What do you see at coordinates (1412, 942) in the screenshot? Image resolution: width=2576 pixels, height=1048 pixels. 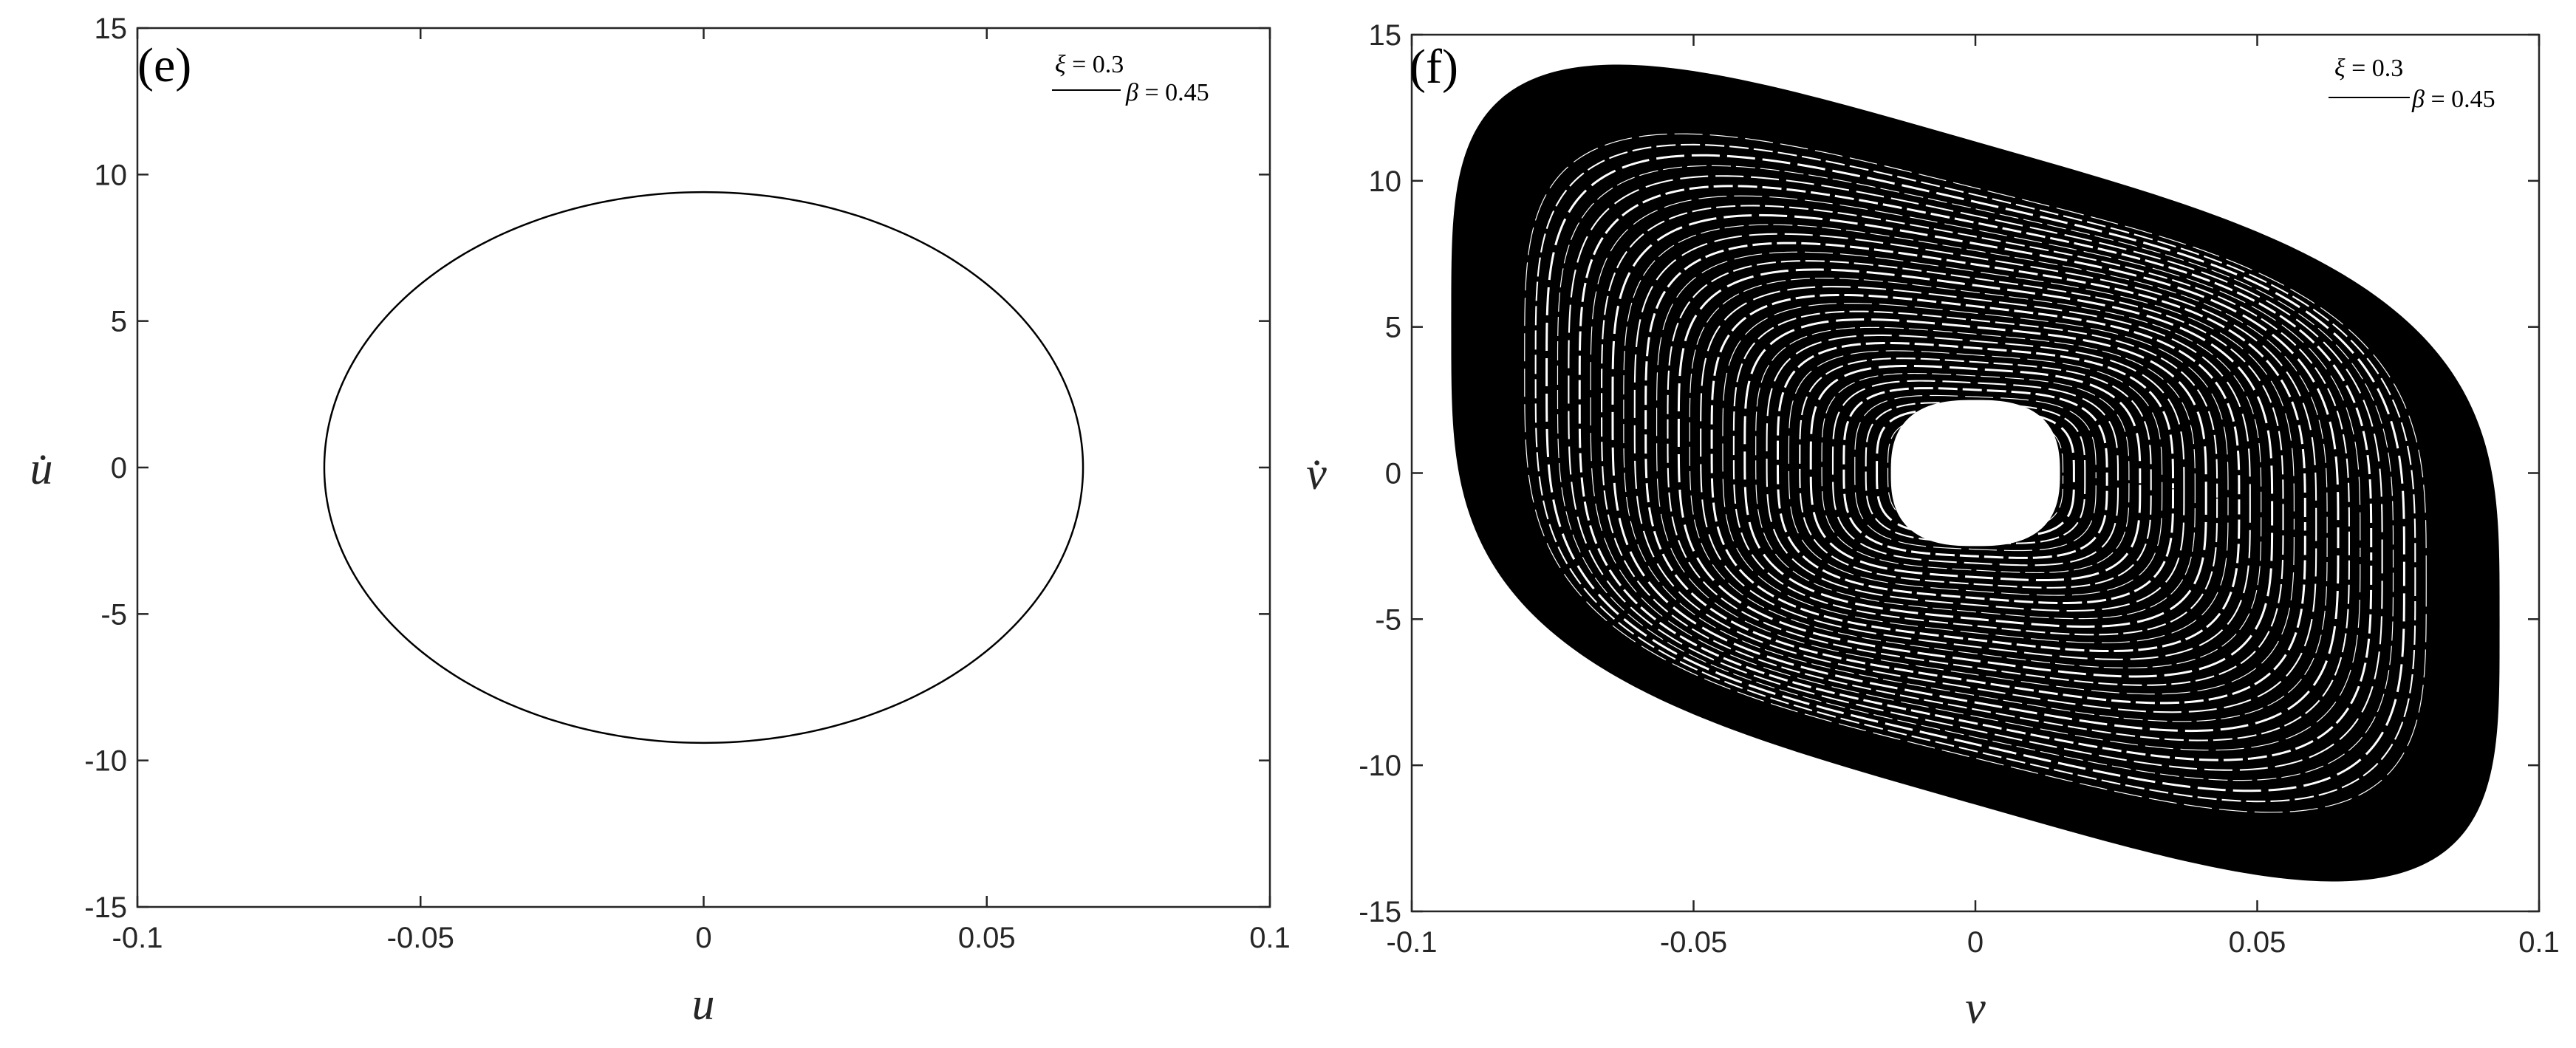 I see `x-tick-label-f: -0.1` at bounding box center [1412, 942].